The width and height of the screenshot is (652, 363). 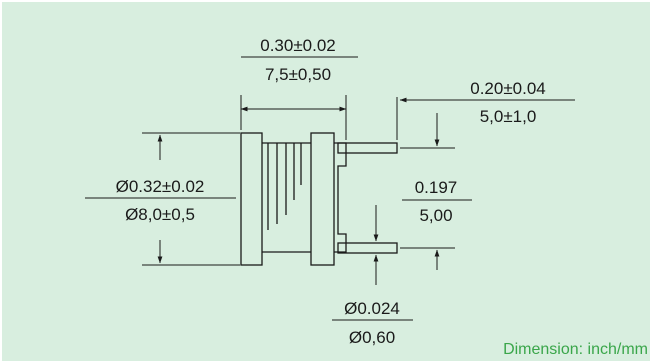 I want to click on upper-lead, so click(x=367, y=148).